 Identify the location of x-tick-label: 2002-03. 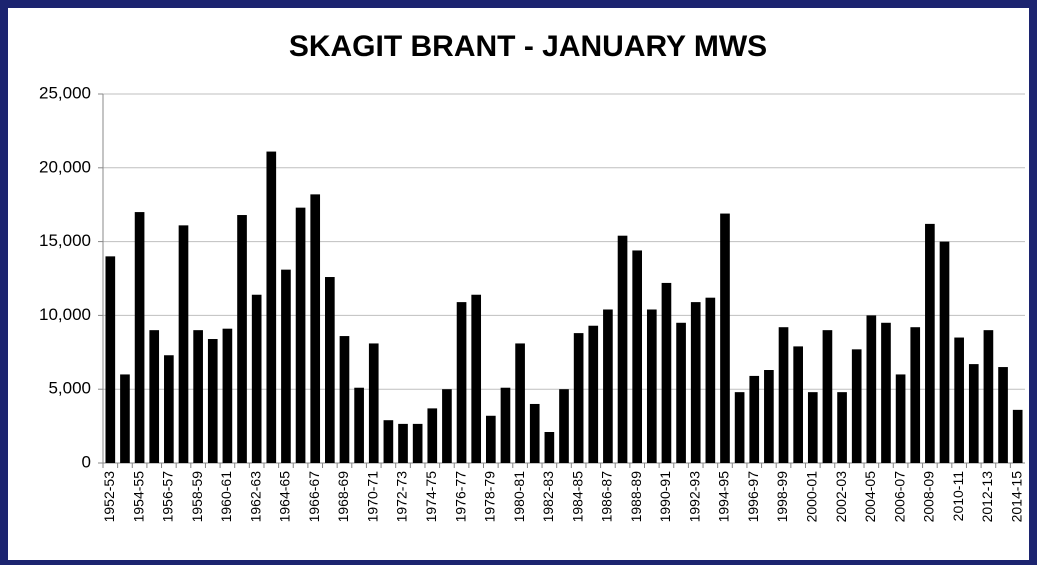
(841, 497).